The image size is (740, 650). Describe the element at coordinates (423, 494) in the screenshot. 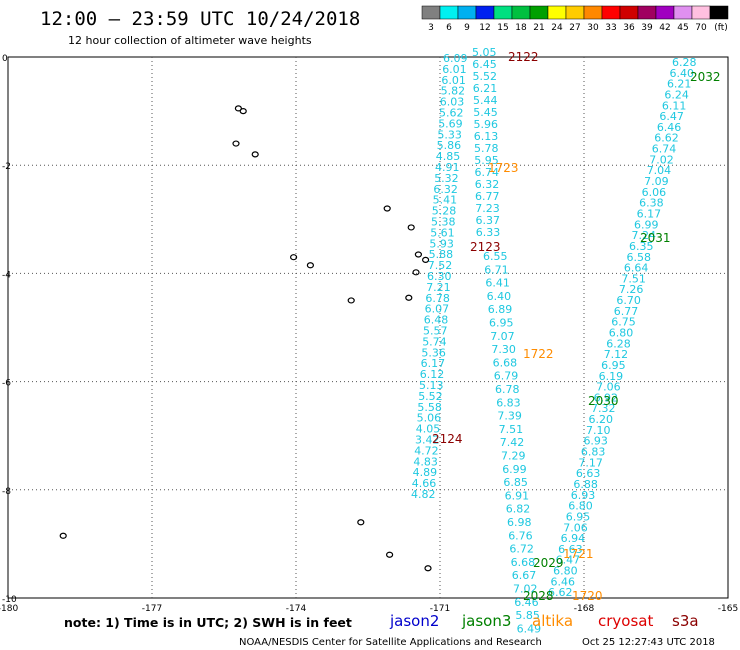

I see `wave-height-label: 4.82` at that location.